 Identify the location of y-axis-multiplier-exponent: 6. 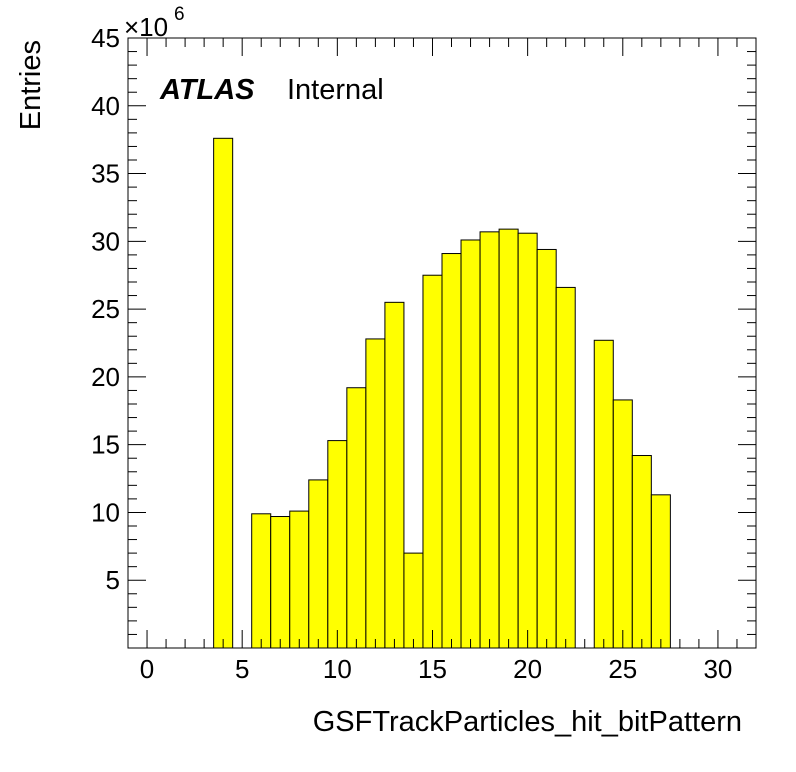
(179, 14).